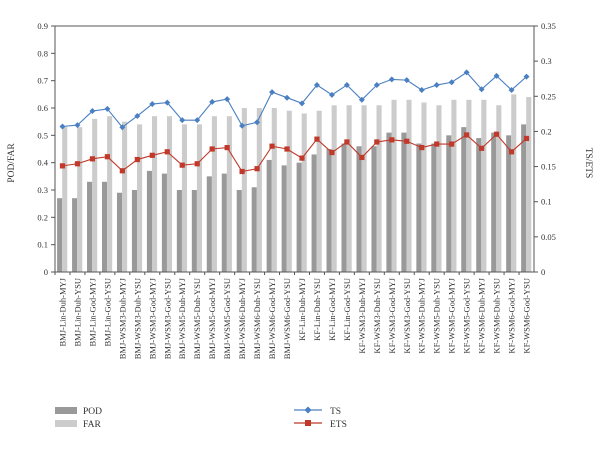 This screenshot has width=600, height=449. I want to click on category-tick-label: KF-Lin-Duh-MYJ, so click(302, 308).